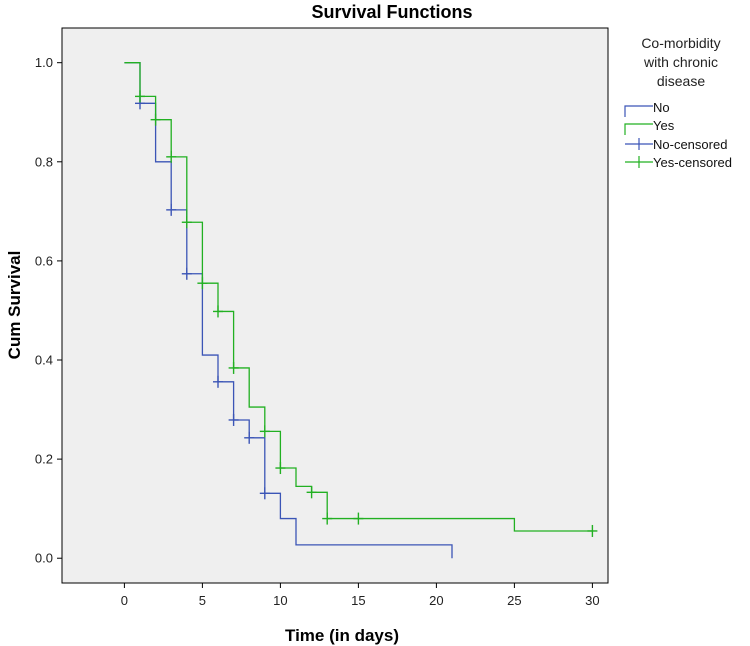 The height and width of the screenshot is (646, 750). Describe the element at coordinates (44, 260) in the screenshot. I see `y-tick-label-3: 0.6` at that location.